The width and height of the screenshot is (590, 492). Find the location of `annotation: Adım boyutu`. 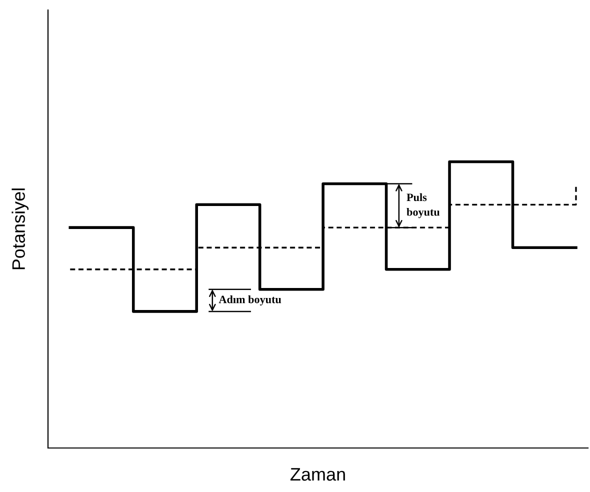

annotation: Adım boyutu is located at coordinates (250, 300).